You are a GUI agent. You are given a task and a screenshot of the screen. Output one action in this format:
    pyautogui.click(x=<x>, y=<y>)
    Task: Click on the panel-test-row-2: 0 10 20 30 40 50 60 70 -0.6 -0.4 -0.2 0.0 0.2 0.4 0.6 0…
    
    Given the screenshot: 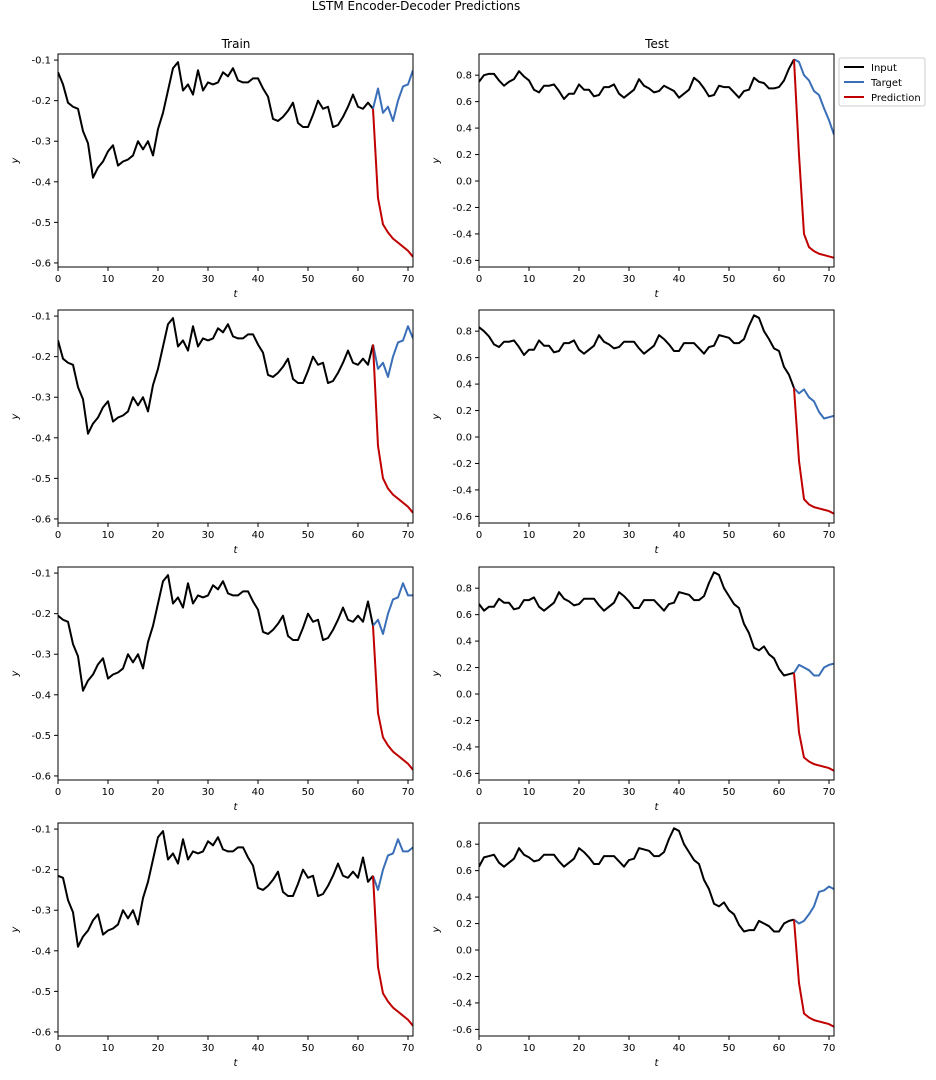 What is the action you would take?
    pyautogui.click(x=633, y=432)
    